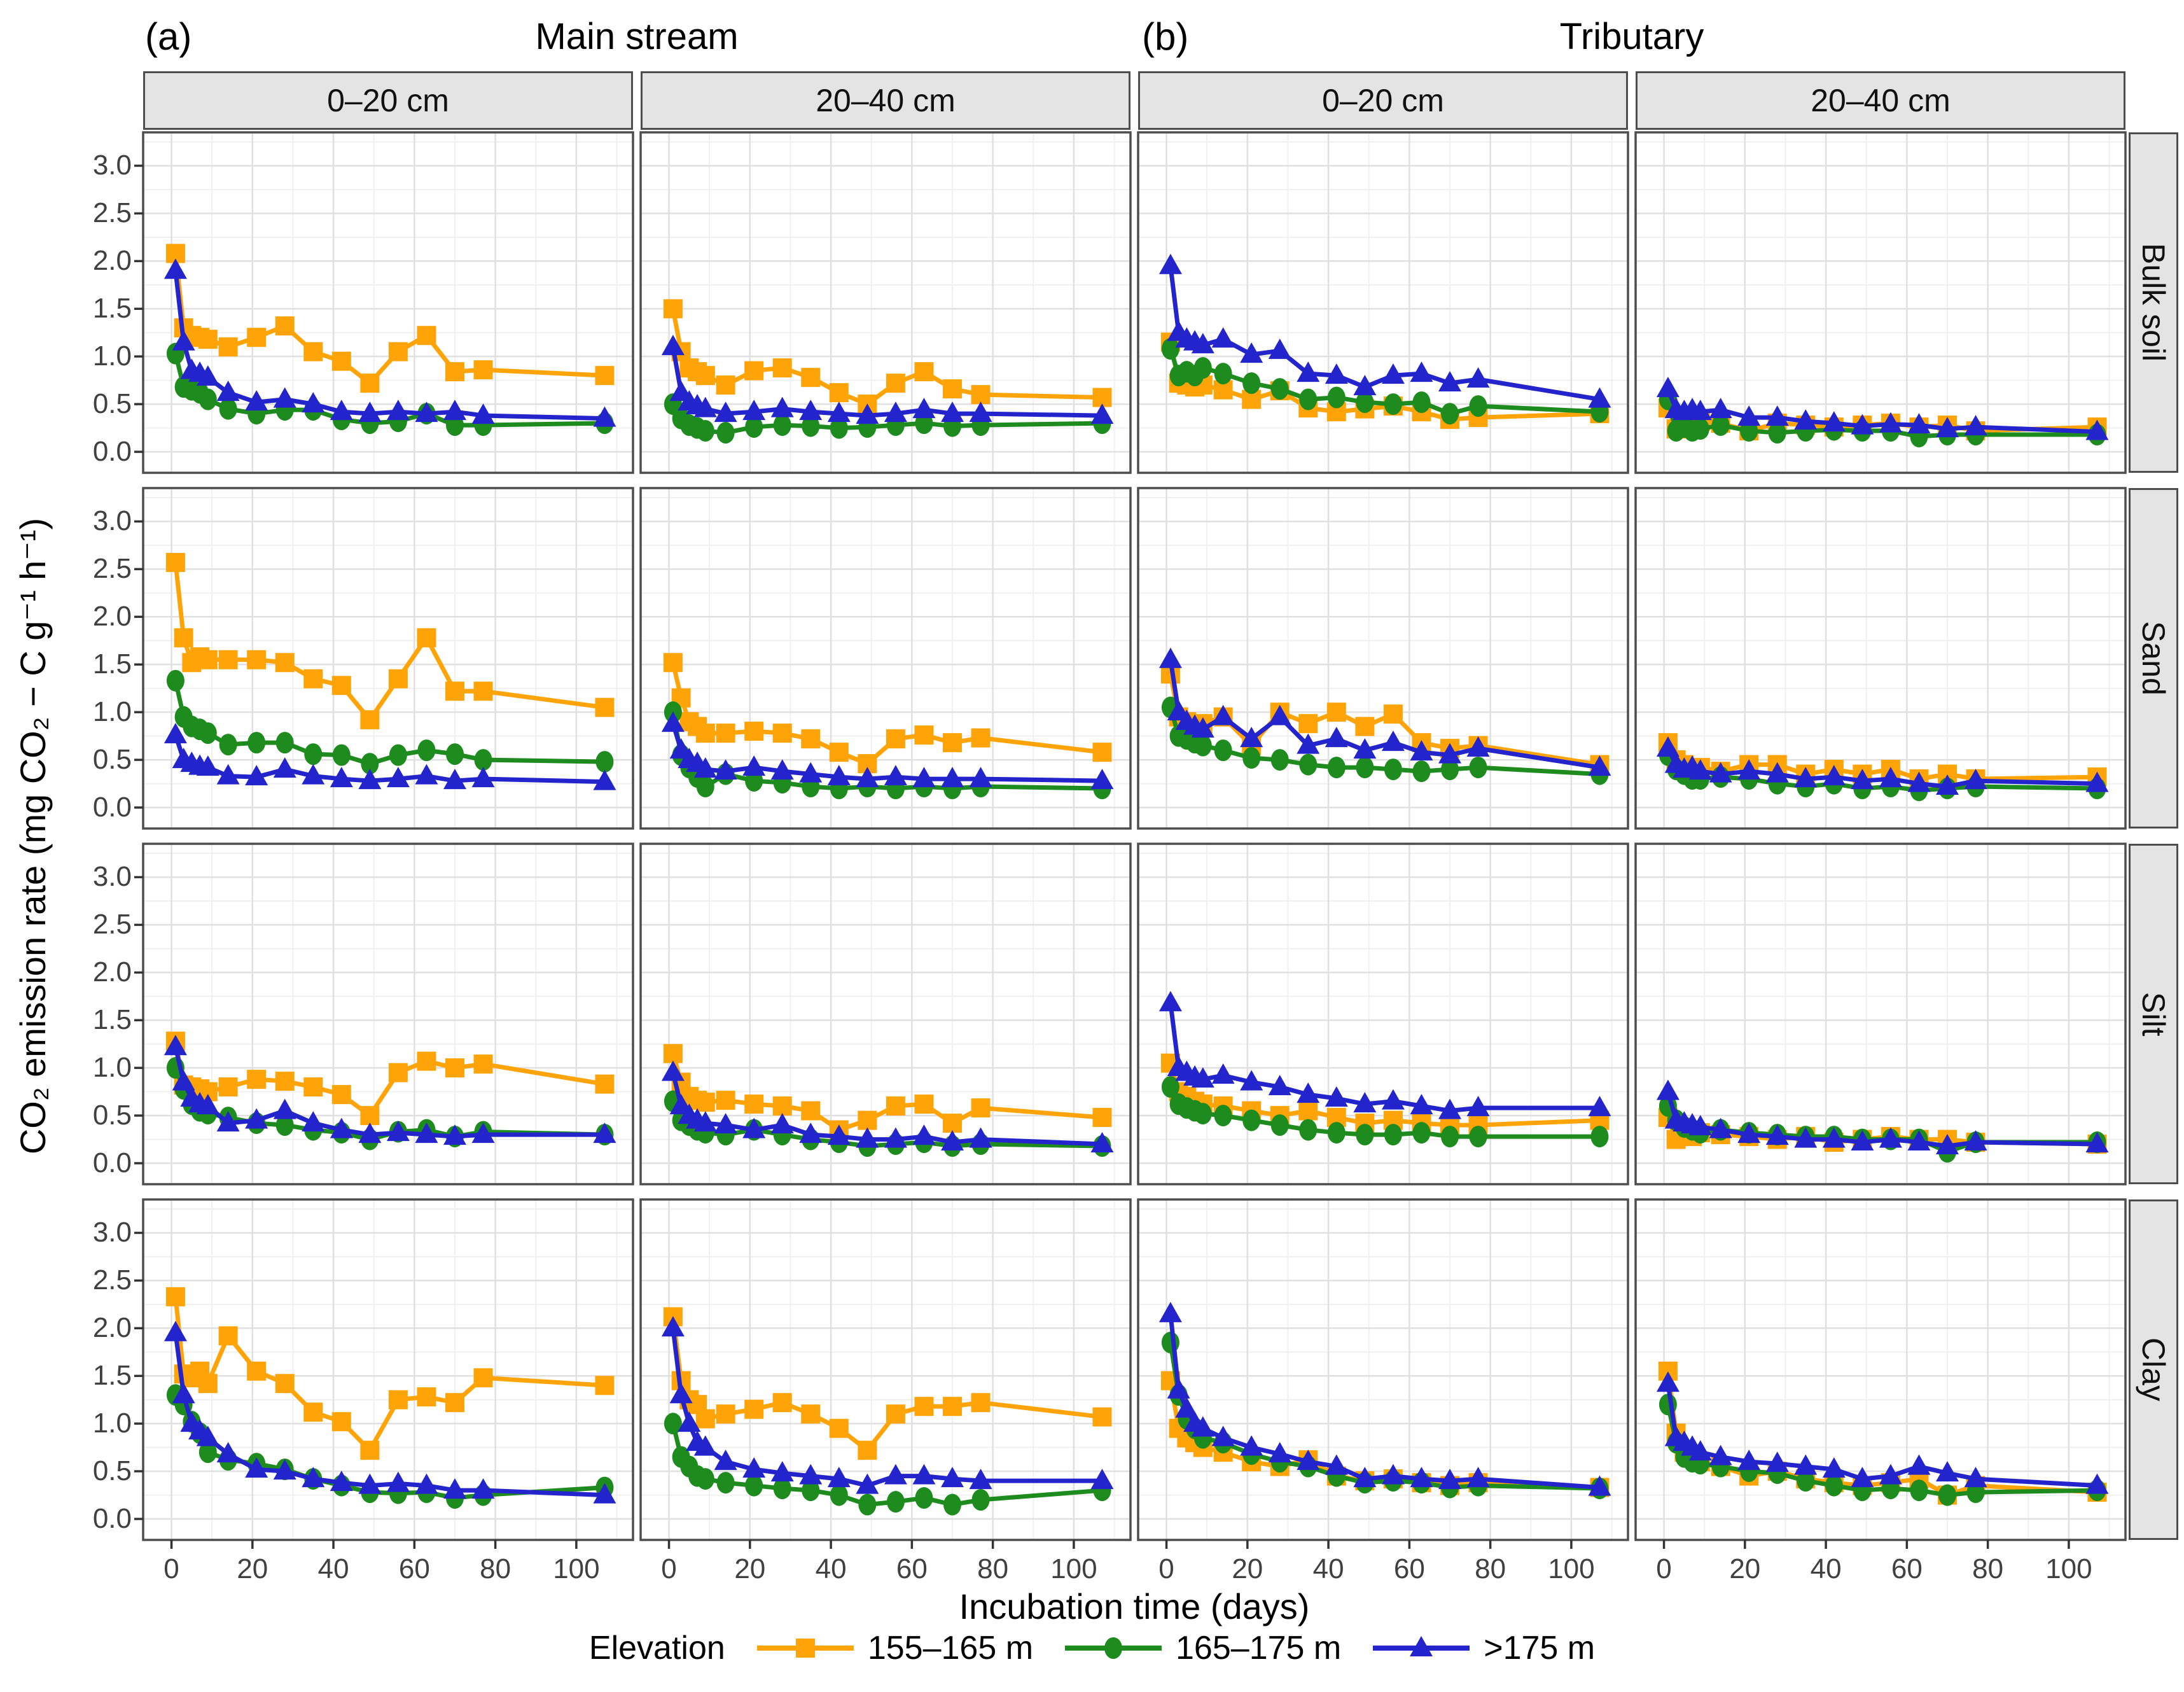 Image resolution: width=2184 pixels, height=1692 pixels. Describe the element at coordinates (805, 1649) in the screenshot. I see `square-marker-icon` at that location.